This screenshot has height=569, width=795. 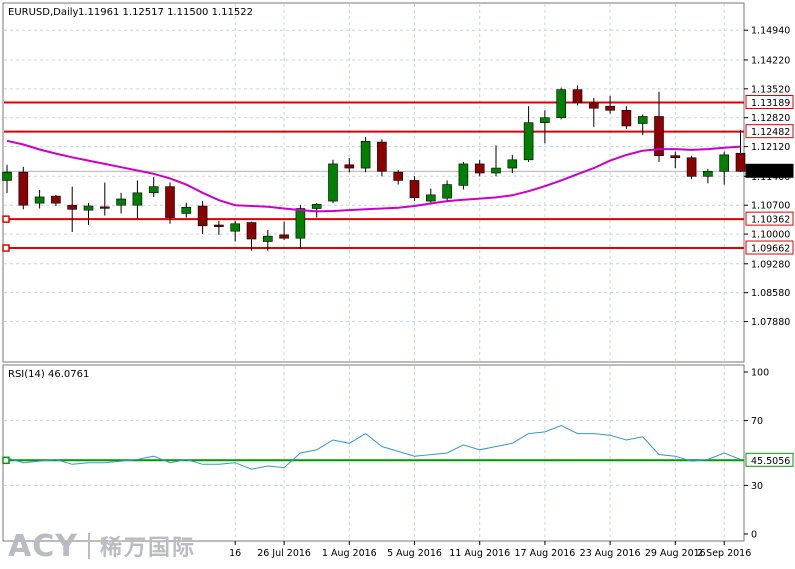 I want to click on price-tick-label: 1.12120, so click(x=770, y=147).